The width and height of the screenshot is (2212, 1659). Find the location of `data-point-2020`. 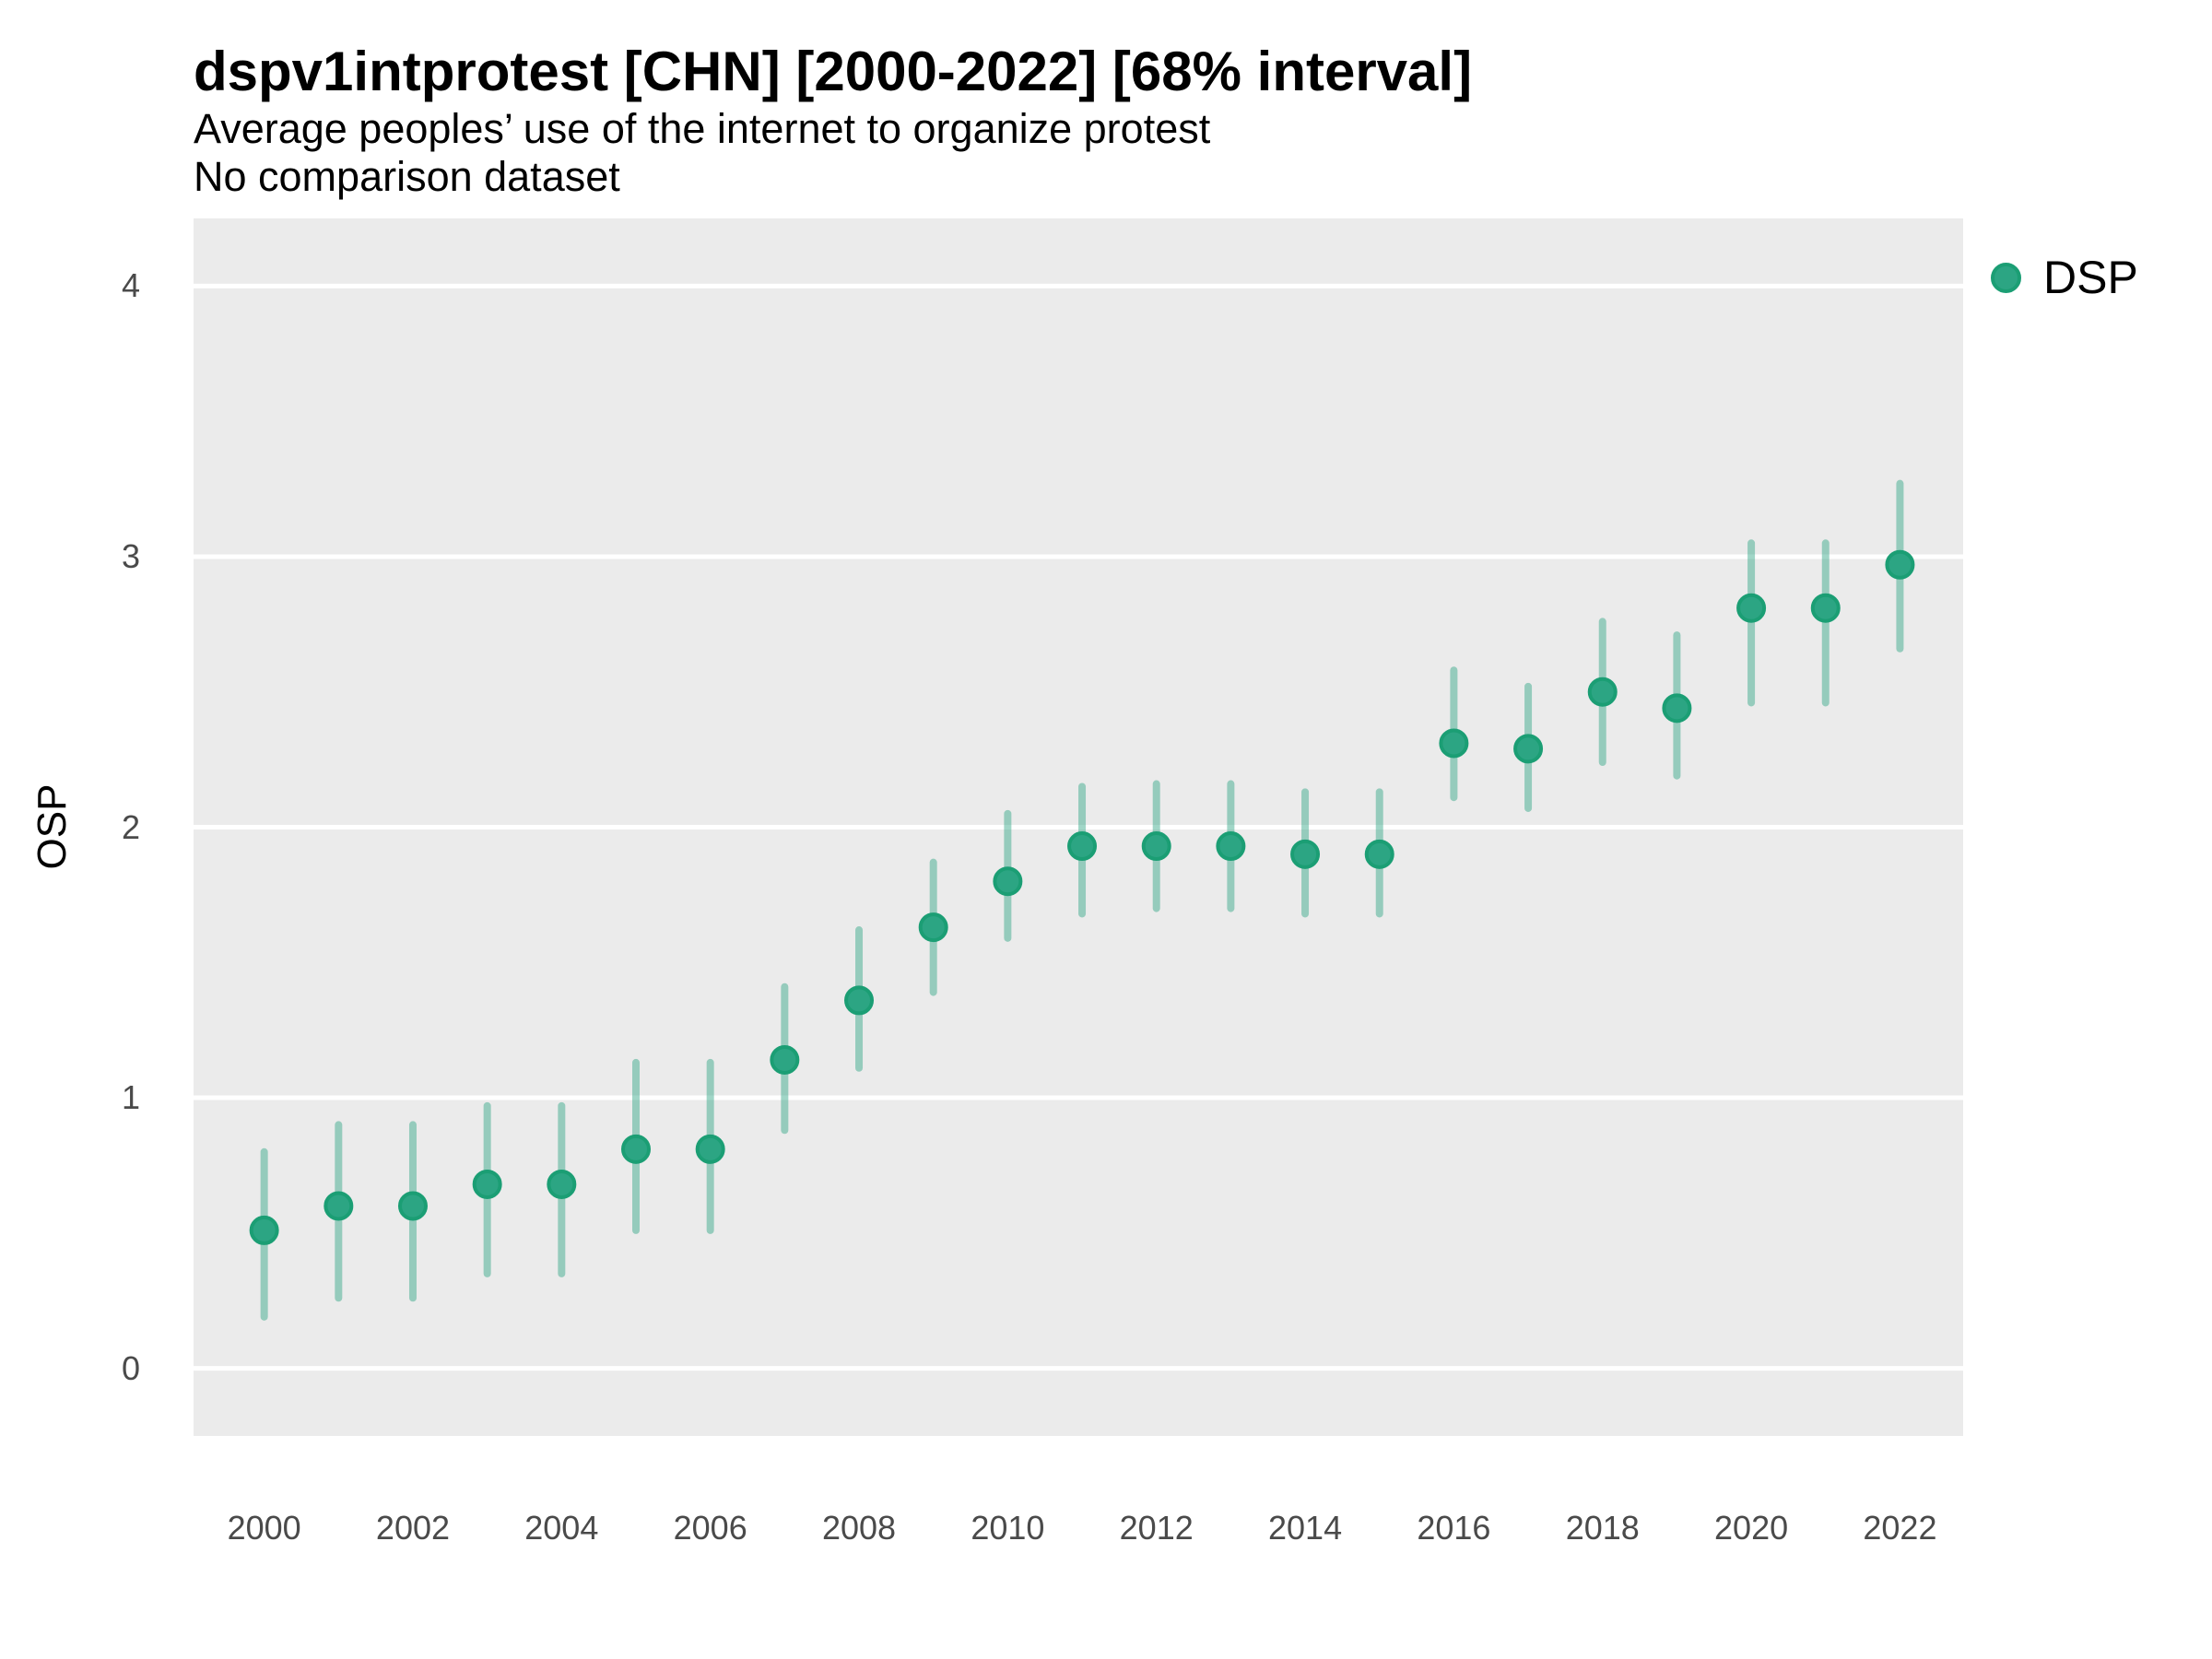

data-point-2020 is located at coordinates (1751, 608).